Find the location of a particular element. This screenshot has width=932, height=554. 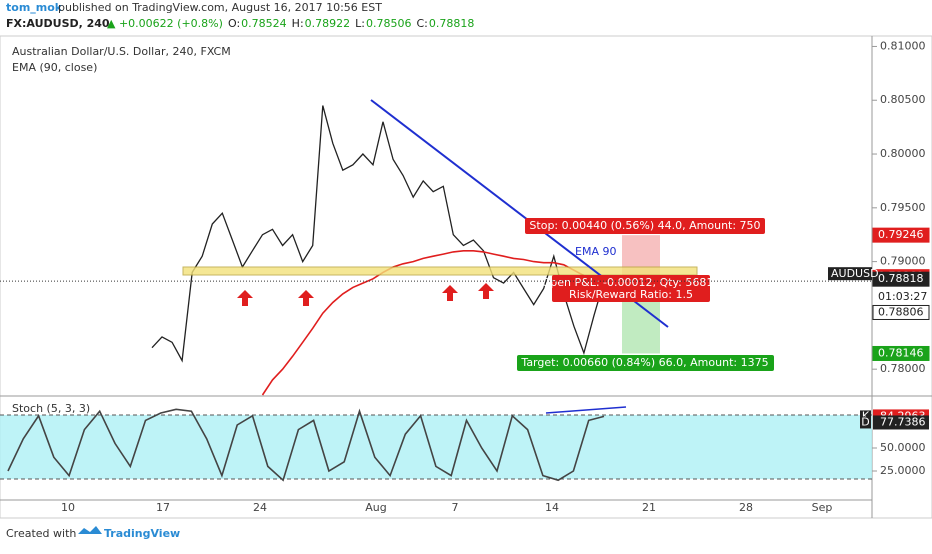

x-tick-label: Sep is located at coordinates (822, 507).